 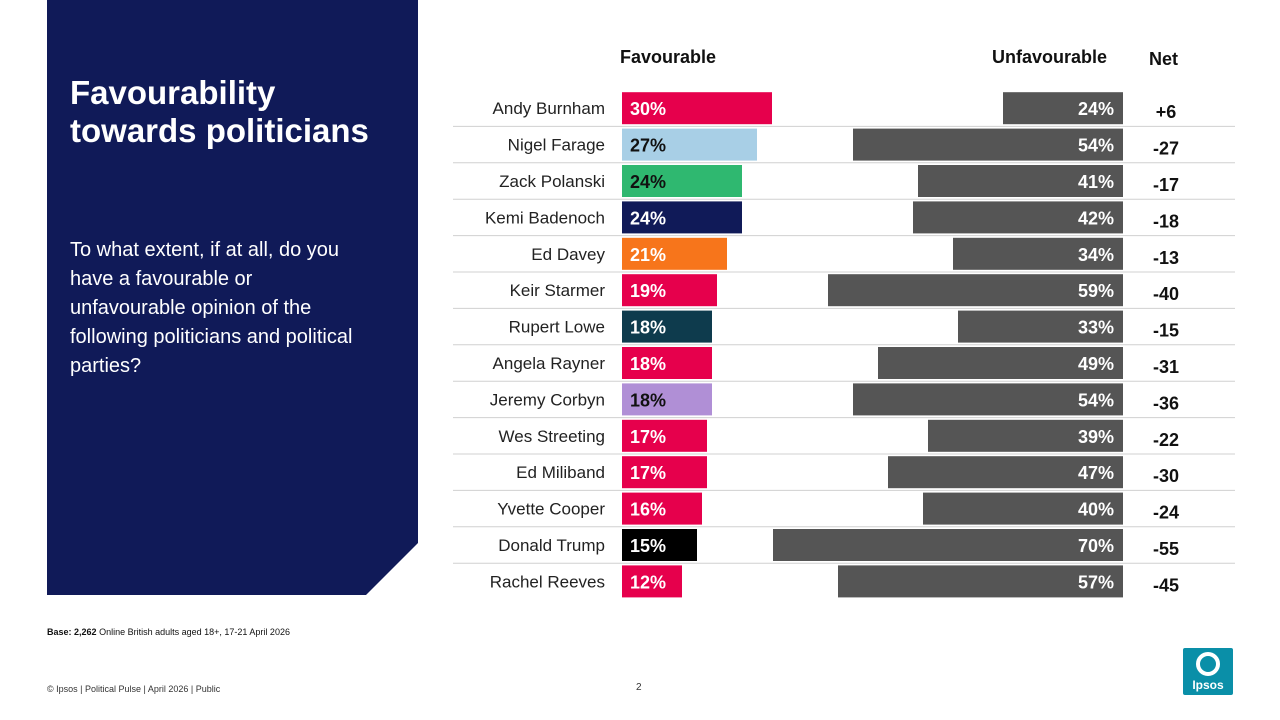 What do you see at coordinates (552, 181) in the screenshot?
I see `category-label: Zack Polanski` at bounding box center [552, 181].